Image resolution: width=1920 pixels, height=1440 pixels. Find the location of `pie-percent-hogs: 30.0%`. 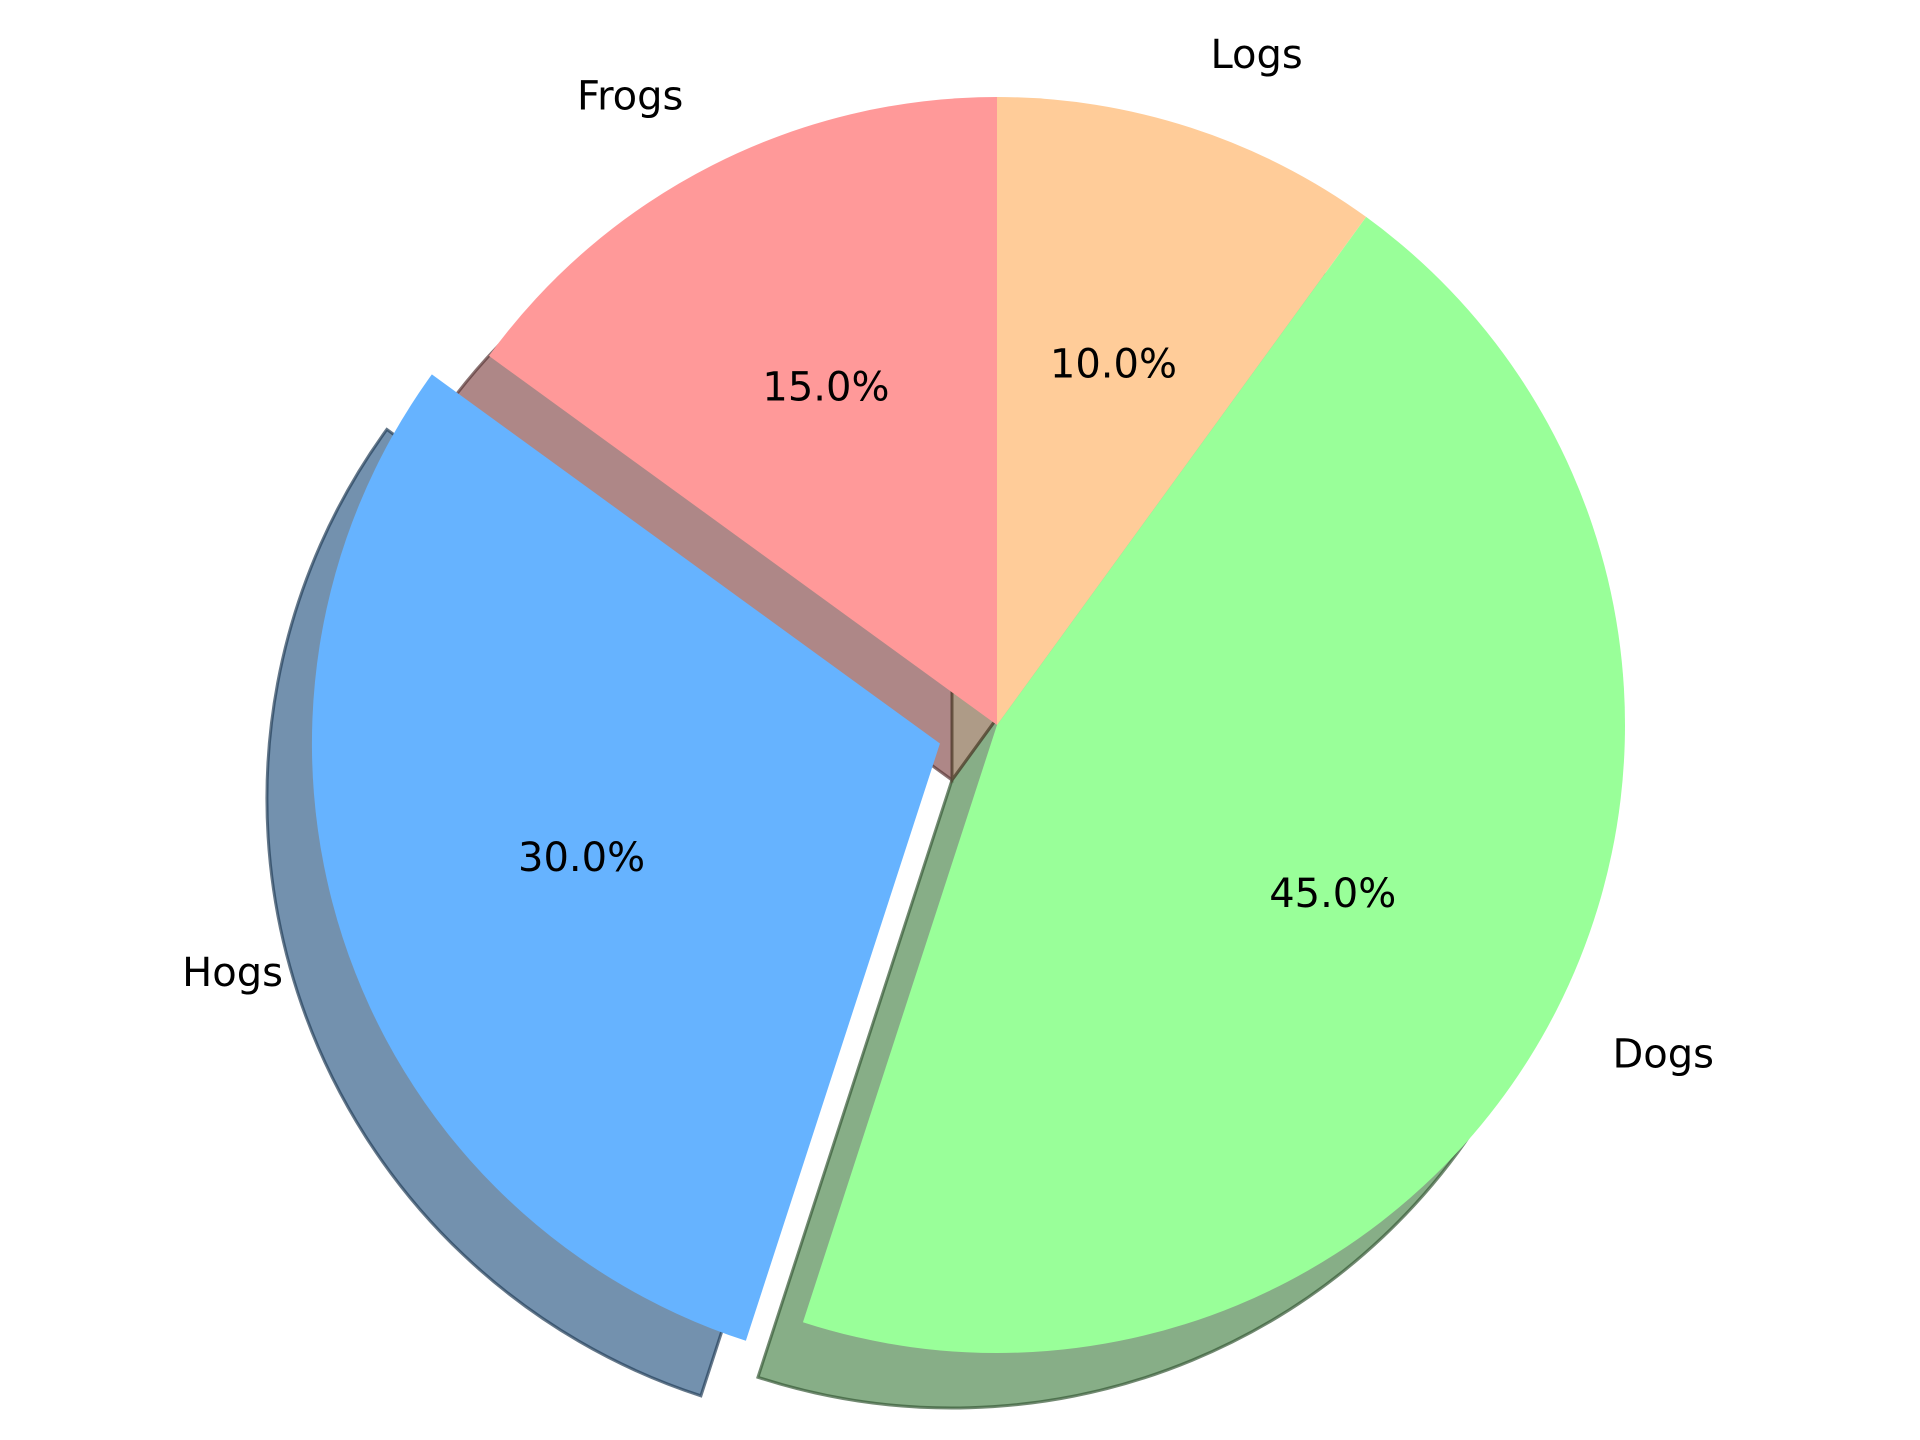

pie-percent-hogs: 30.0% is located at coordinates (581, 858).